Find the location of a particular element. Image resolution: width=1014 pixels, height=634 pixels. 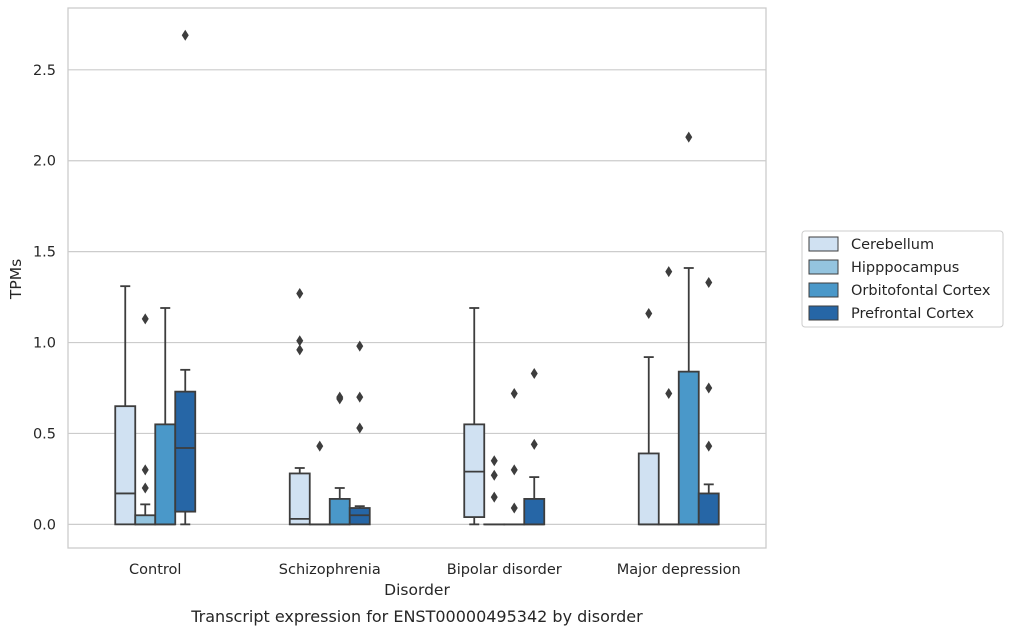

y-tick-label: 1.5 is located at coordinates (44, 253).